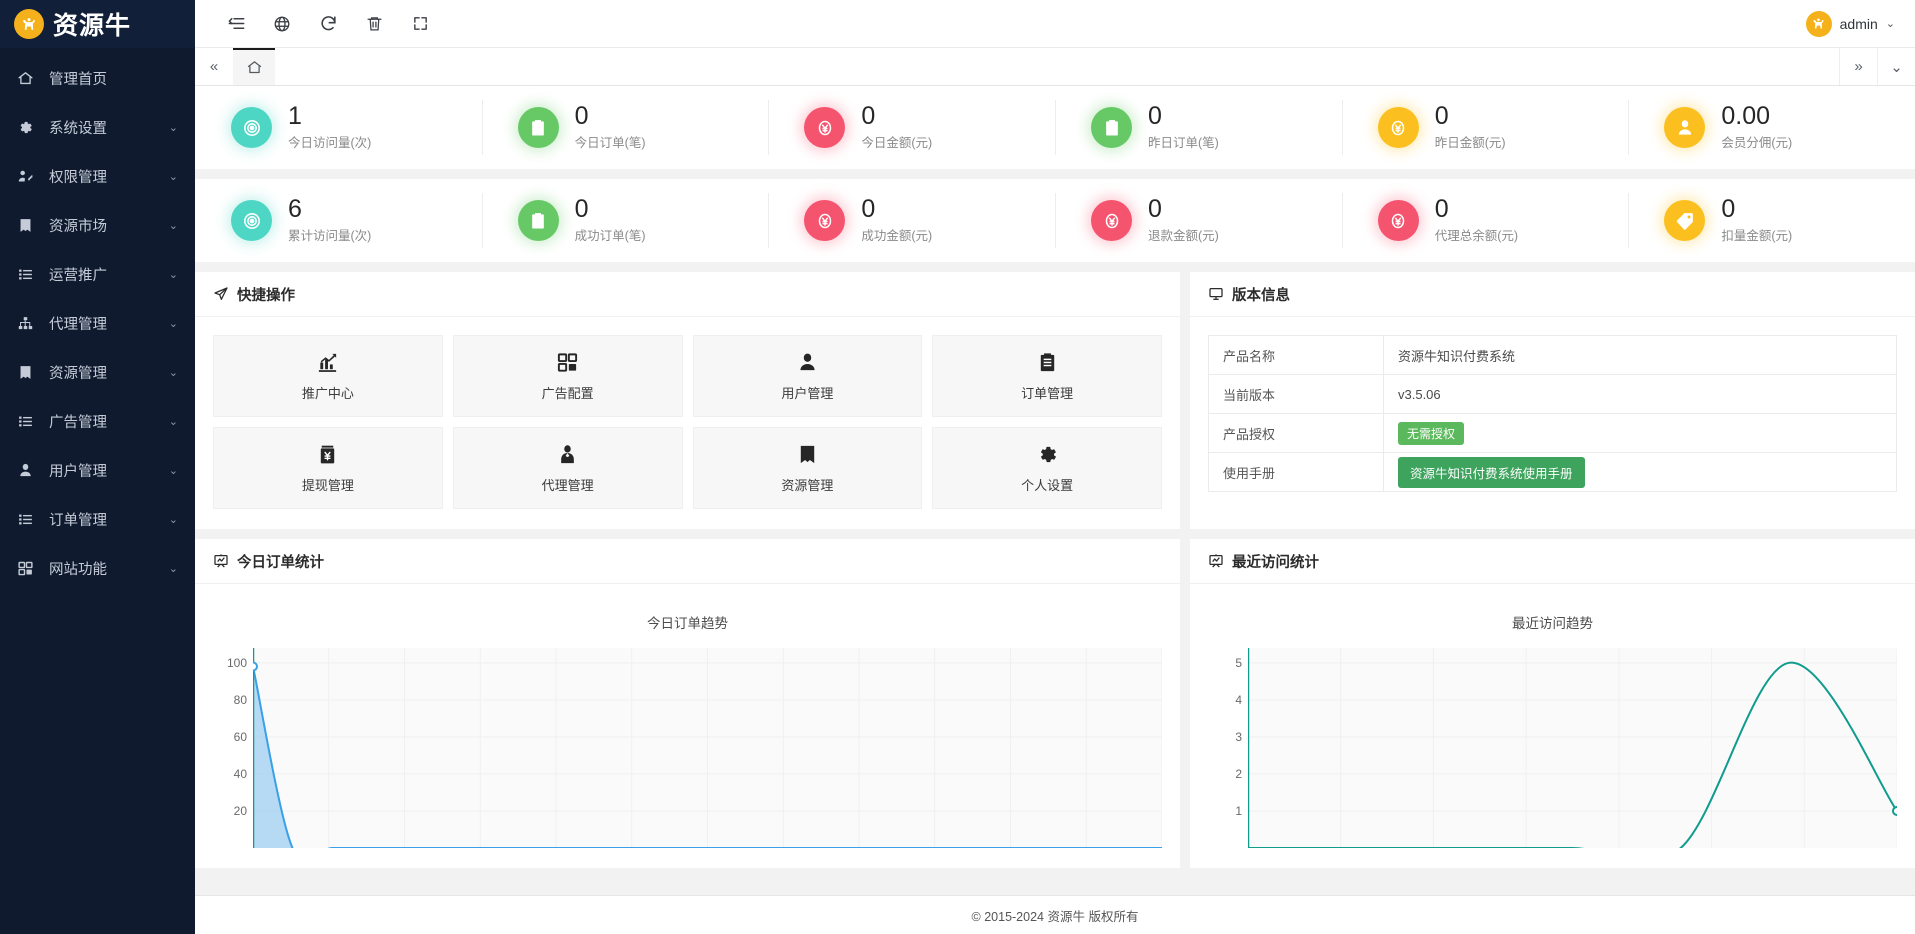 The width and height of the screenshot is (1915, 934). Describe the element at coordinates (567, 454) in the screenshot. I see `agent-icon` at that location.